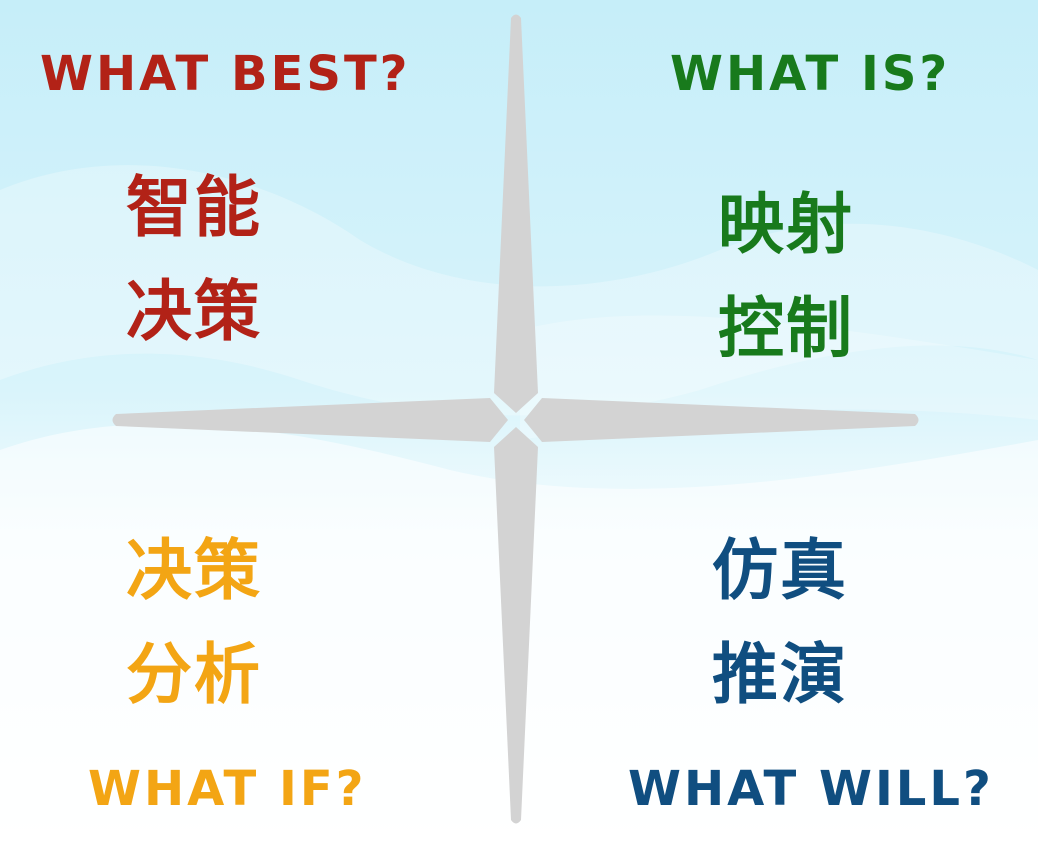 Image resolution: width=1038 pixels, height=868 pixels. I want to click on what-if-title: WHAT IF?, so click(227, 789).